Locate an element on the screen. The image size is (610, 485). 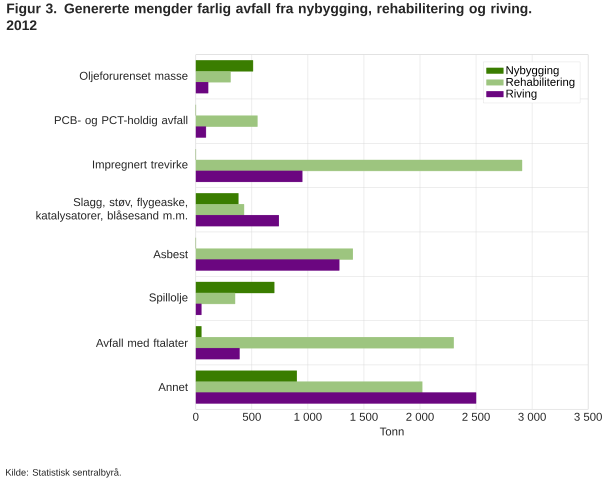
legend-label: Rehabilitering is located at coordinates (540, 83).